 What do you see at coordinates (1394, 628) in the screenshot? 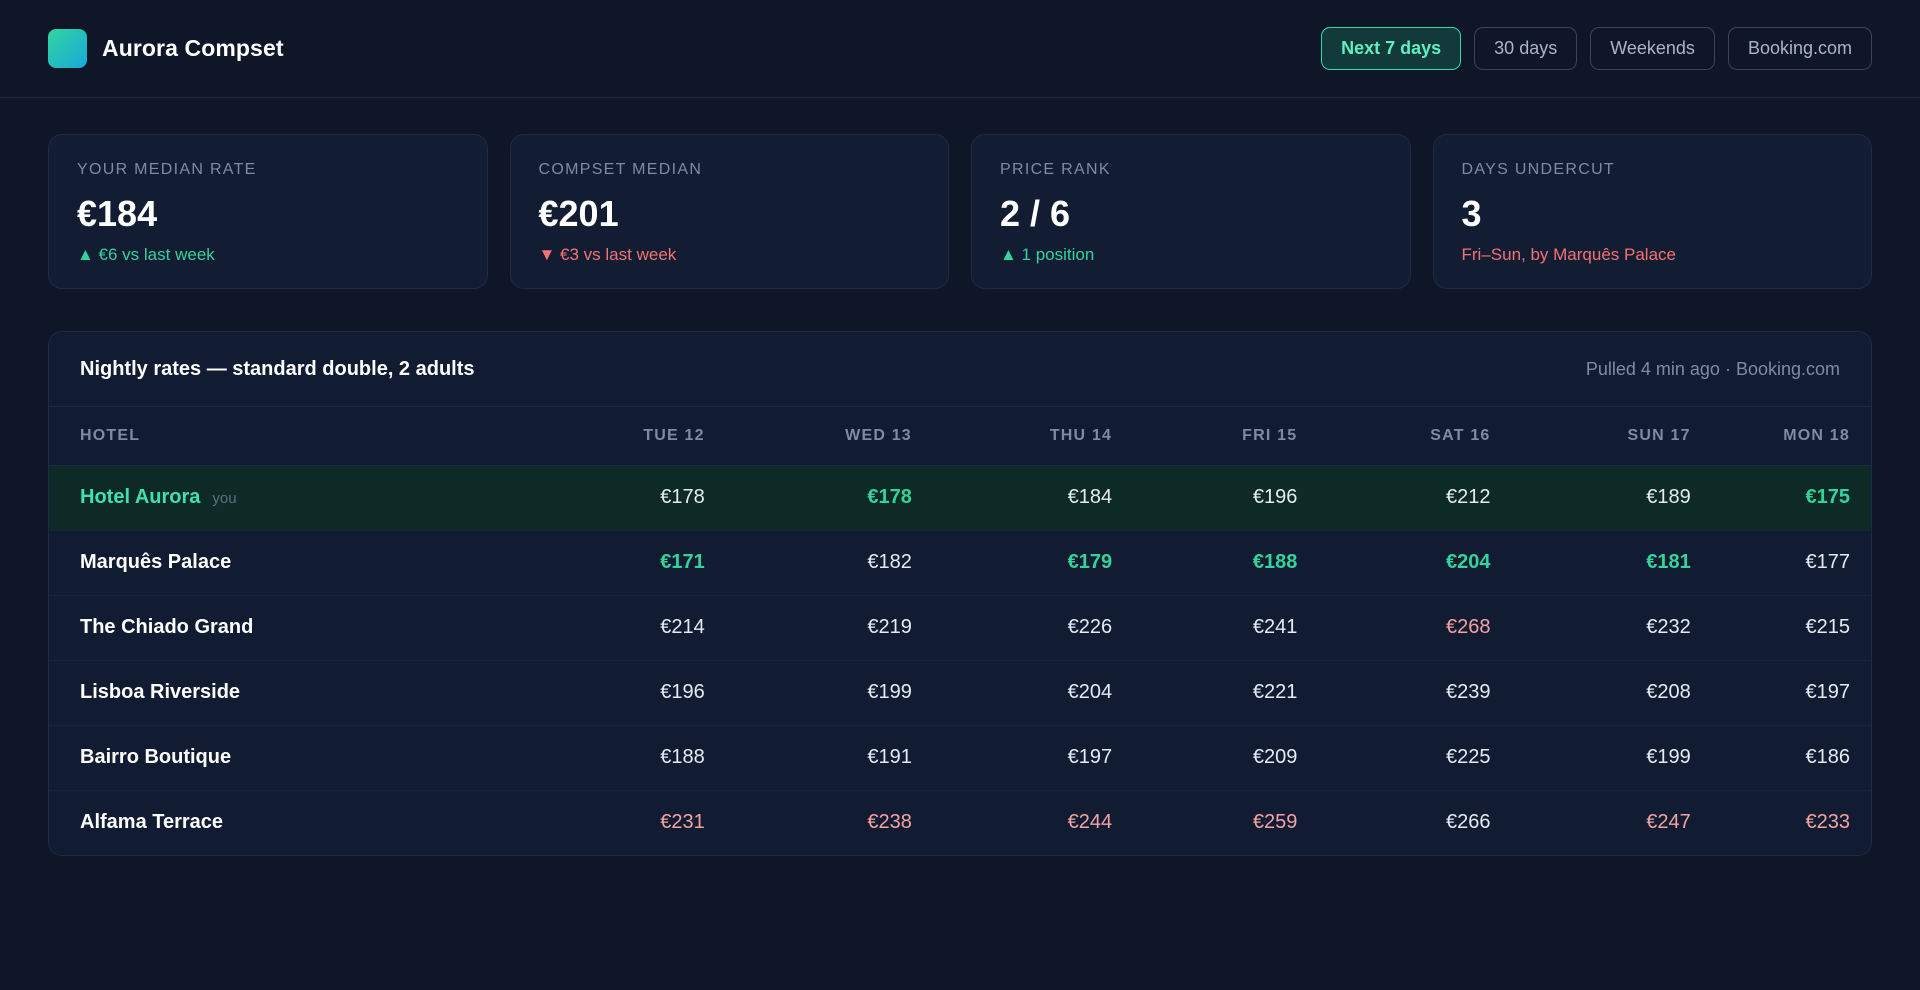
I see `rate-cell: €268` at bounding box center [1394, 628].